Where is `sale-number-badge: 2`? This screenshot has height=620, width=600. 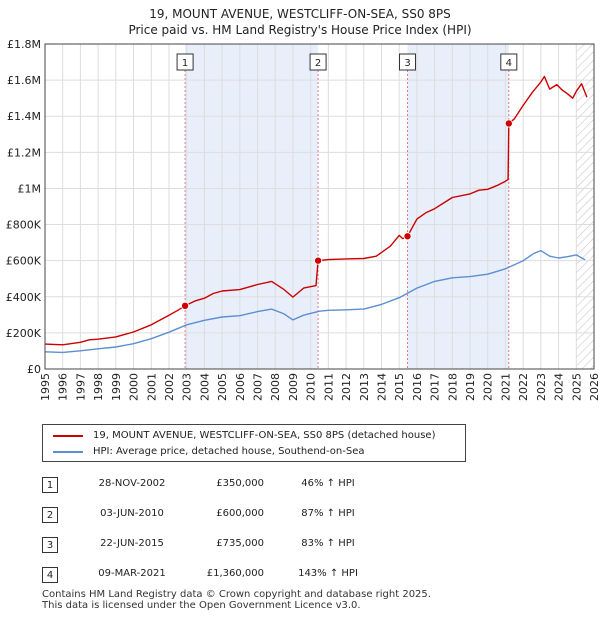 sale-number-badge: 2 is located at coordinates (50, 515).